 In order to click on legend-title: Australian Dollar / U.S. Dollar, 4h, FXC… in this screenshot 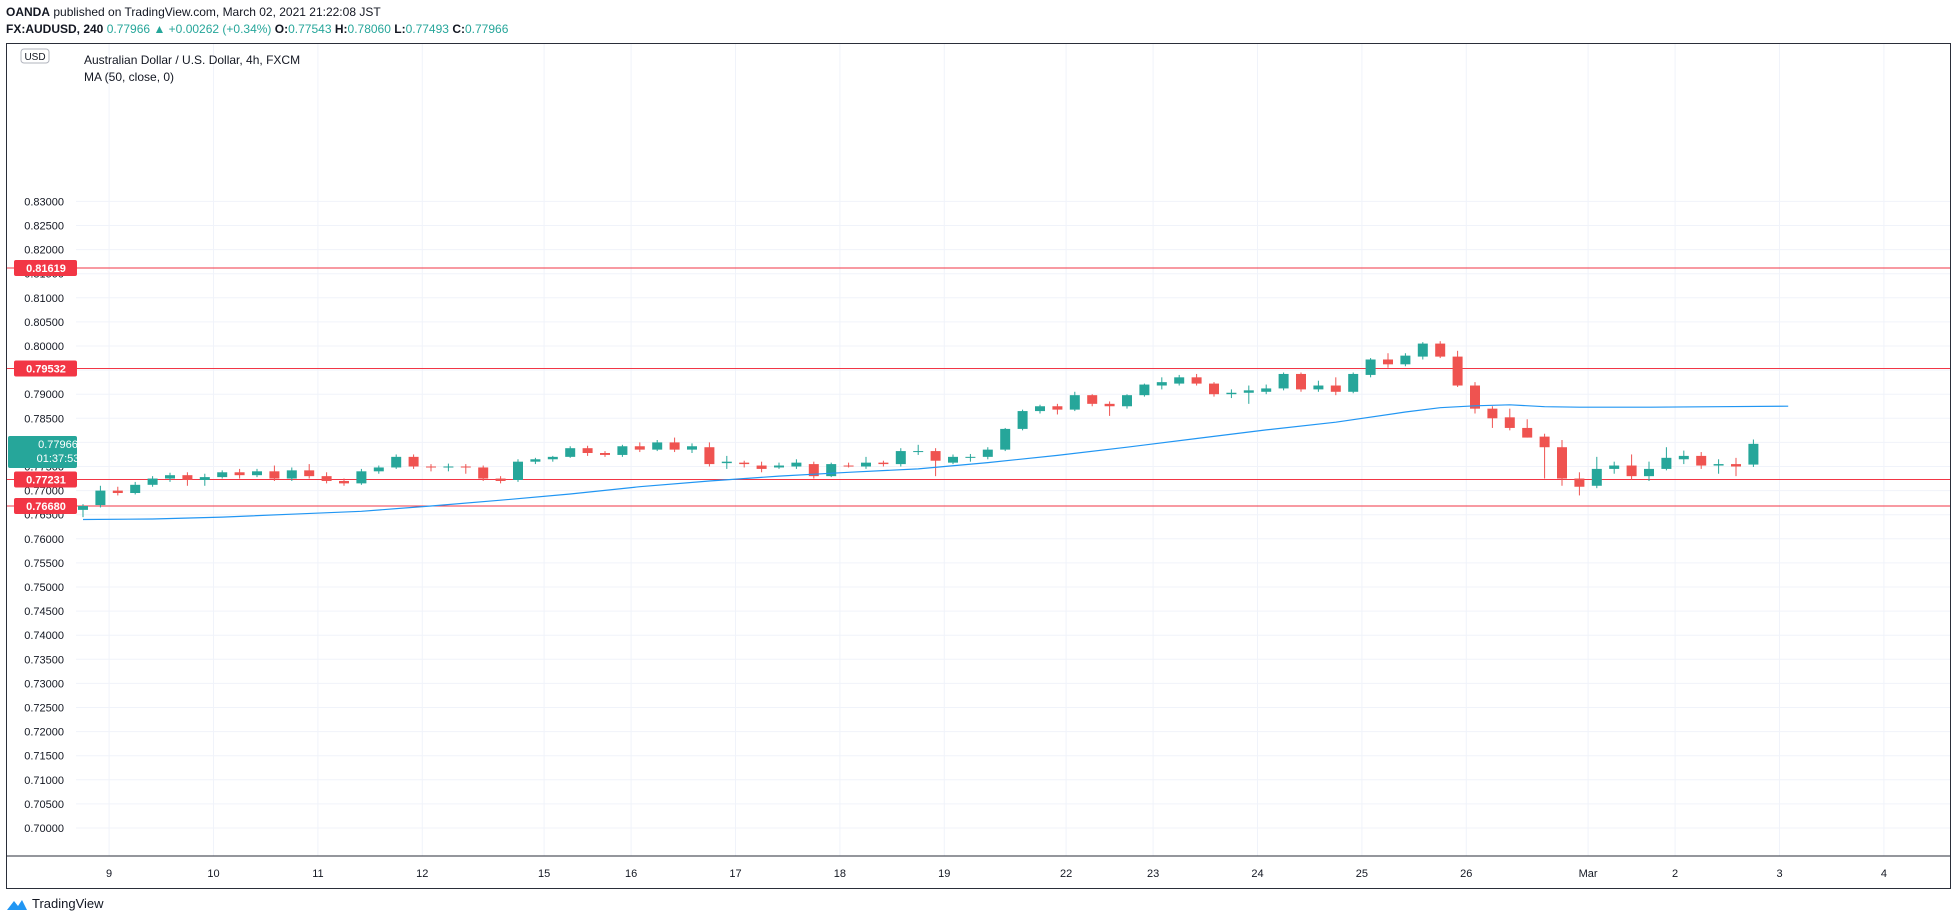, I will do `click(192, 60)`.